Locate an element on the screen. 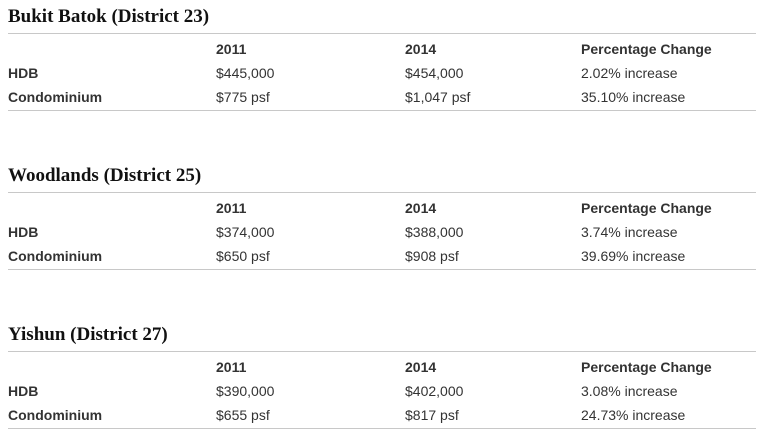 The width and height of the screenshot is (773, 437). value-2014: $402,000 is located at coordinates (434, 391).